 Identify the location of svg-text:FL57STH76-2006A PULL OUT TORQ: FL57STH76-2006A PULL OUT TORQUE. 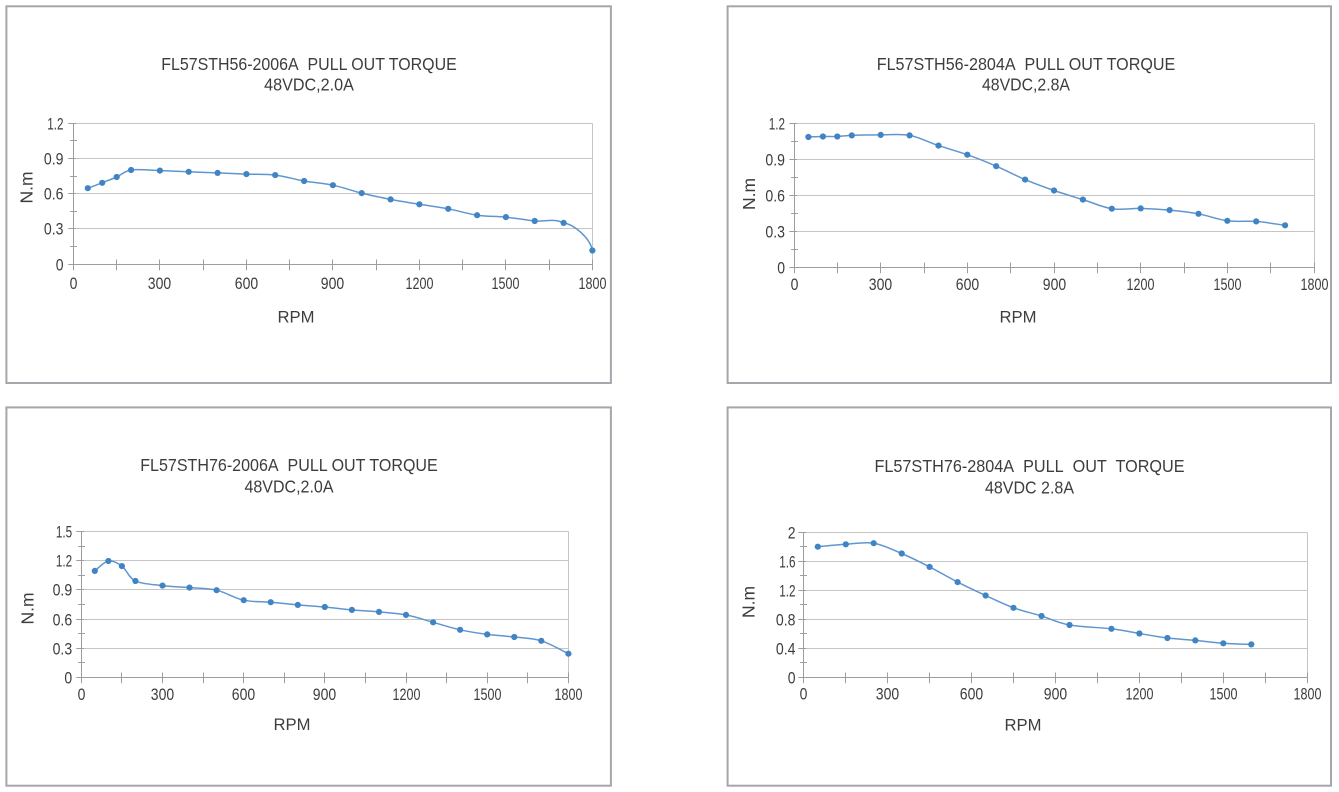
(289, 465).